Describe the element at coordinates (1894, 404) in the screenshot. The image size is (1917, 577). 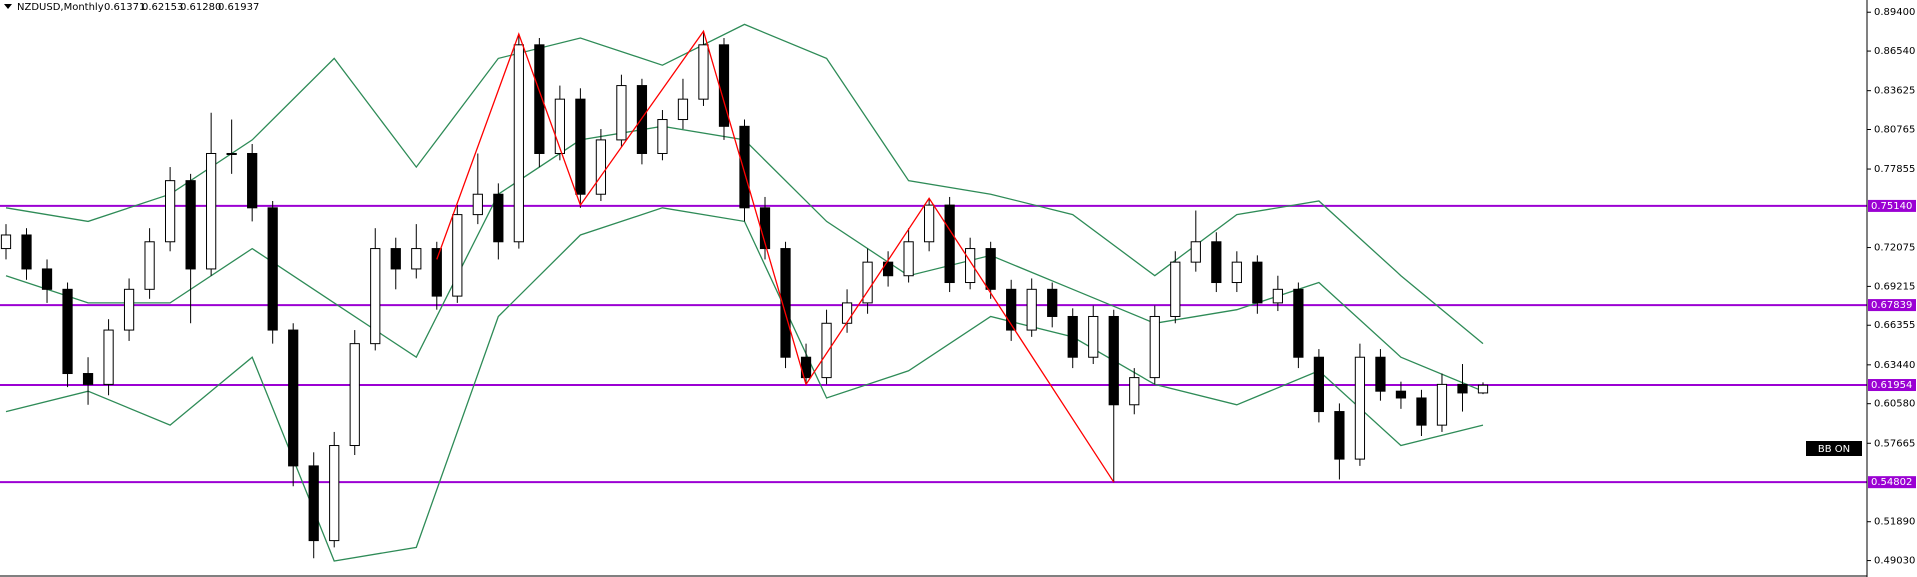
I see `y-tick-label: 0.60580` at that location.